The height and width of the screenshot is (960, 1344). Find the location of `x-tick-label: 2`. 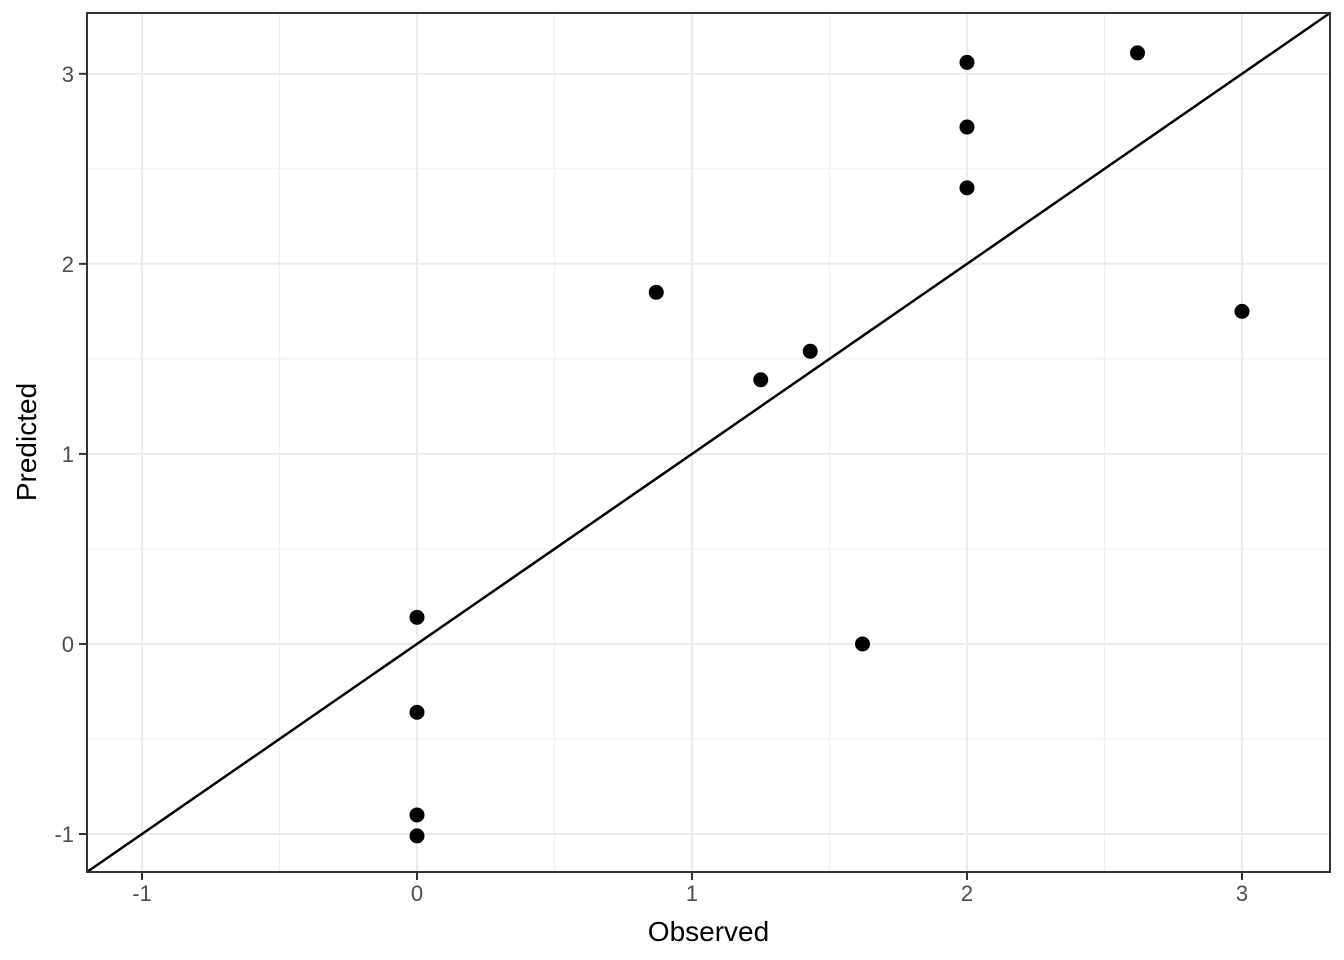

x-tick-label: 2 is located at coordinates (967, 893).